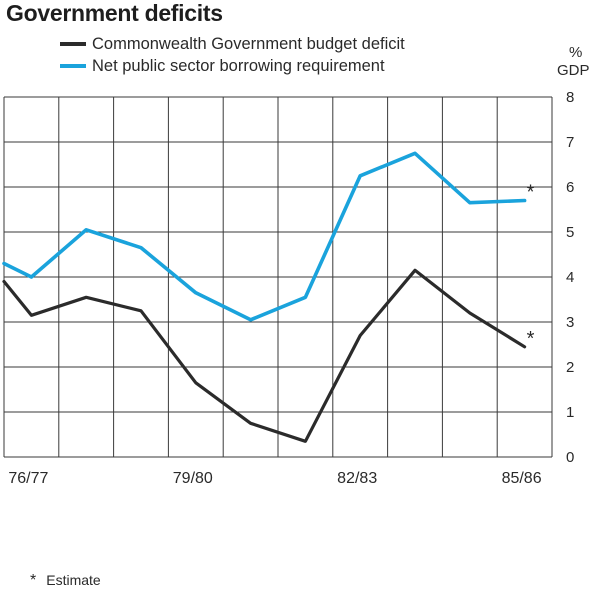  Describe the element at coordinates (570, 322) in the screenshot. I see `y-tick-label: 3` at that location.